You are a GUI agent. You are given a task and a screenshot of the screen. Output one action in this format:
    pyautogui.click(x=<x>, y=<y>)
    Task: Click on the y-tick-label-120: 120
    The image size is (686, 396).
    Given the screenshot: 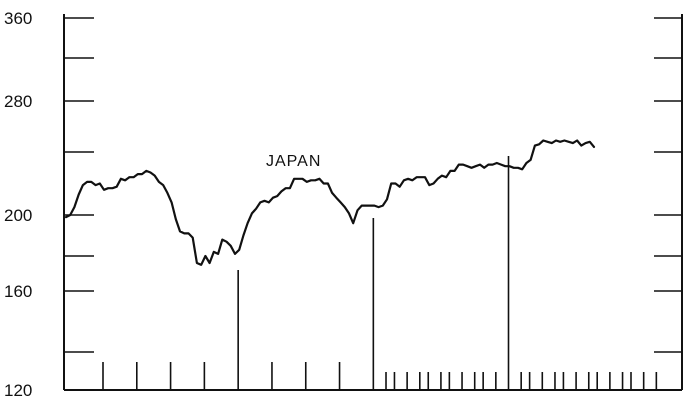 What is the action you would take?
    pyautogui.click(x=18, y=388)
    